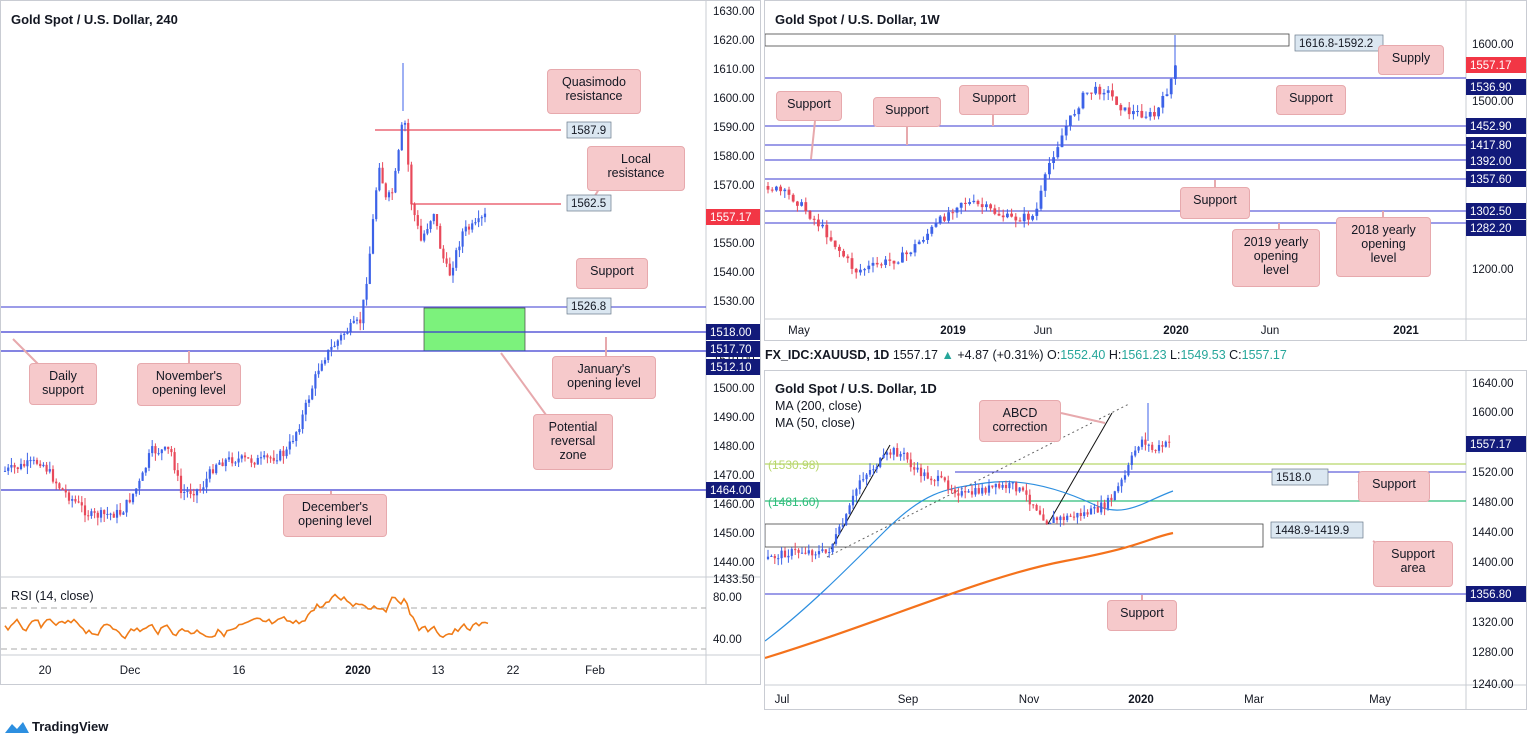 Image resolution: width=1527 pixels, height=740 pixels. I want to click on candles-1d, so click(968, 484).